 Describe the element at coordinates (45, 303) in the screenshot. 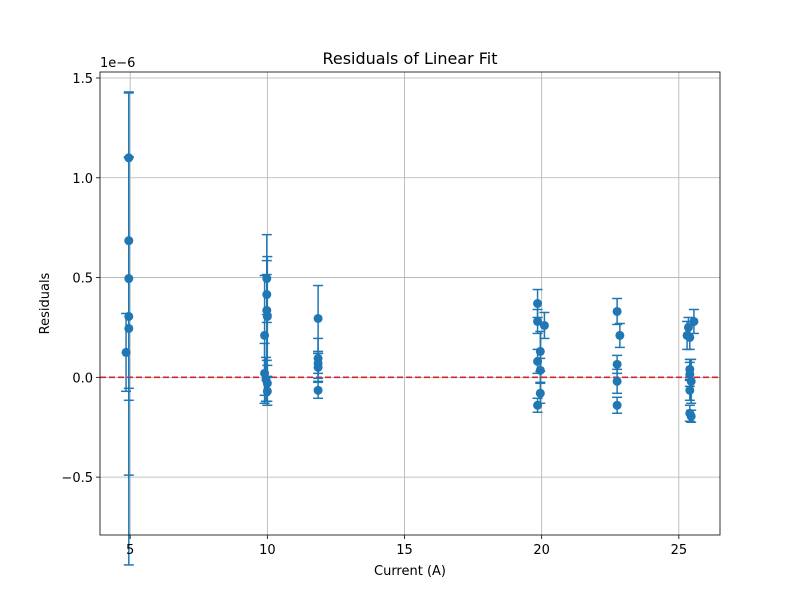

I see `y-axis-label: Residuals` at that location.